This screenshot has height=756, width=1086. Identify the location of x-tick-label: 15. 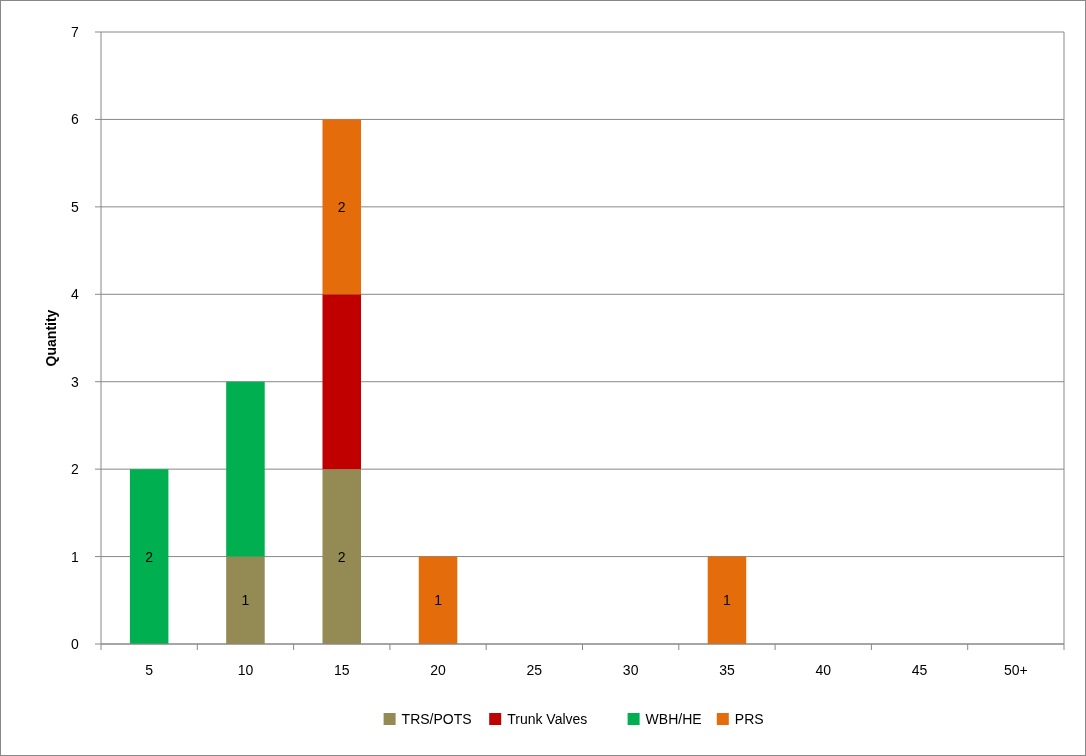
(341, 670).